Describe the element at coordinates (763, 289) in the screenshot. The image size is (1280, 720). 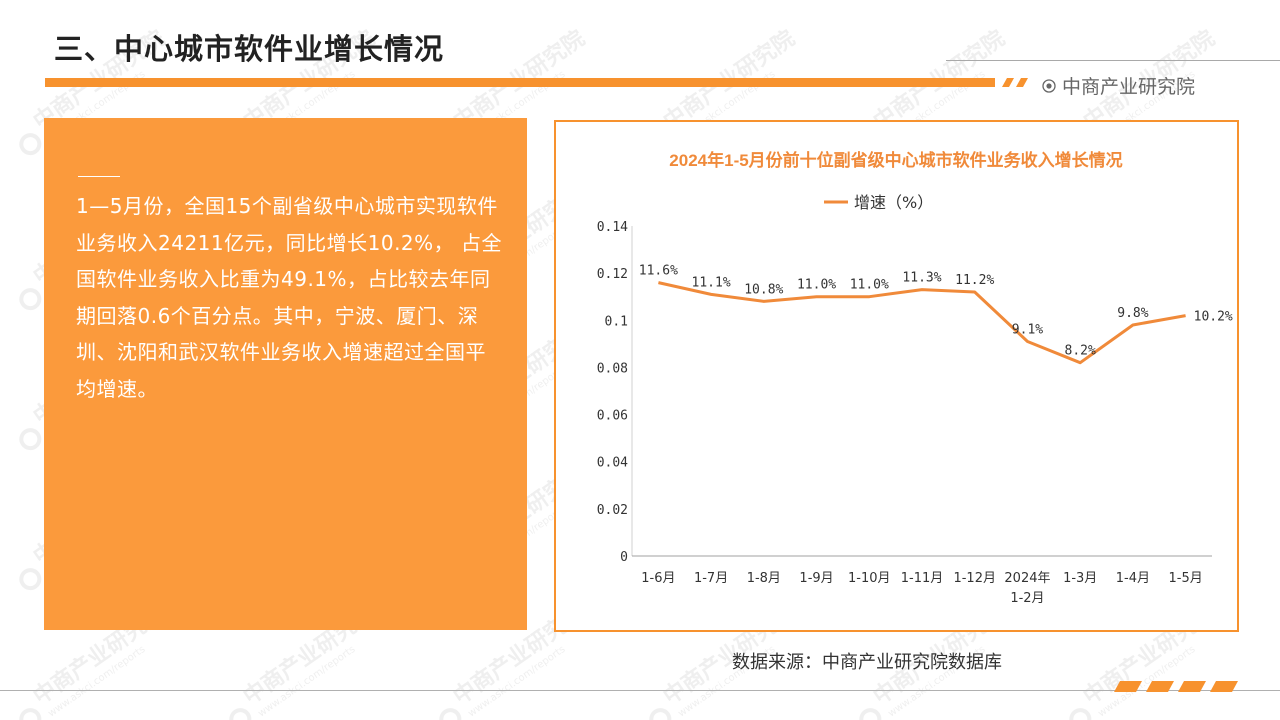
I see `data-label: 10.8%` at that location.